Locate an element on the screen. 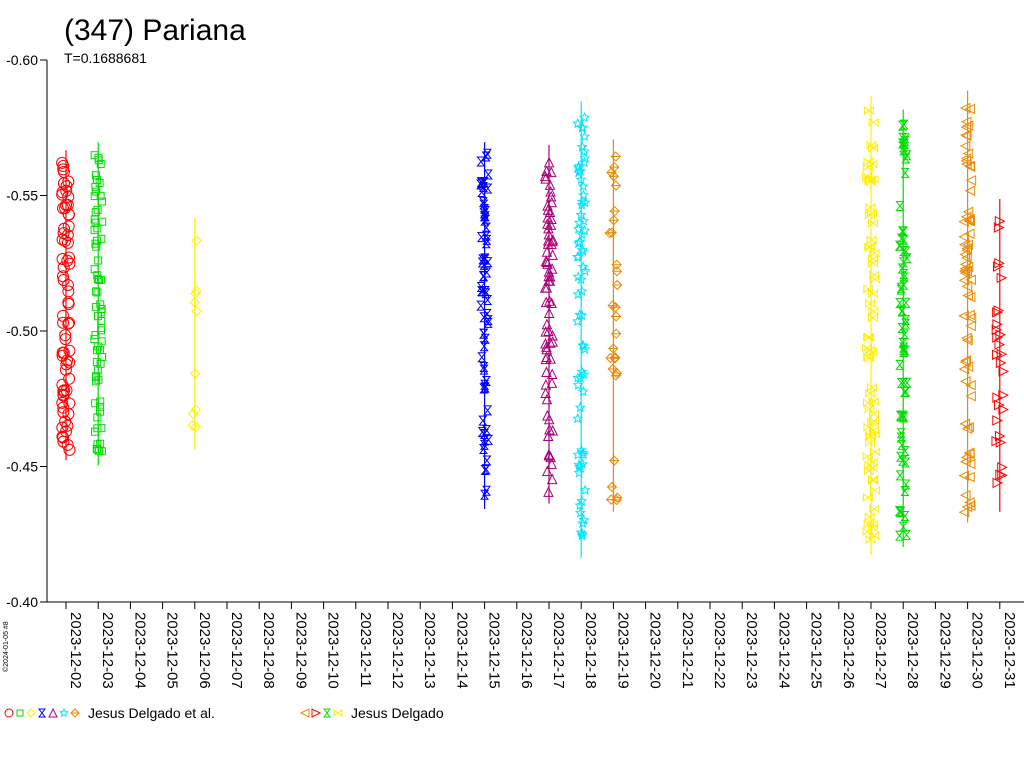 This screenshot has width=1024, height=768. side-label: ©2024-01-05 #8 is located at coordinates (6, 646).